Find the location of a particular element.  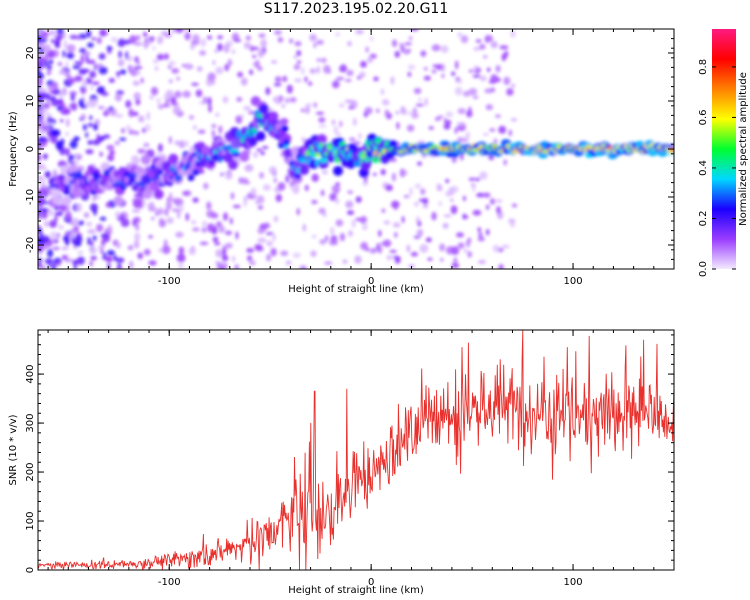

colorbar-tick-label: 0.6 is located at coordinates (703, 117).